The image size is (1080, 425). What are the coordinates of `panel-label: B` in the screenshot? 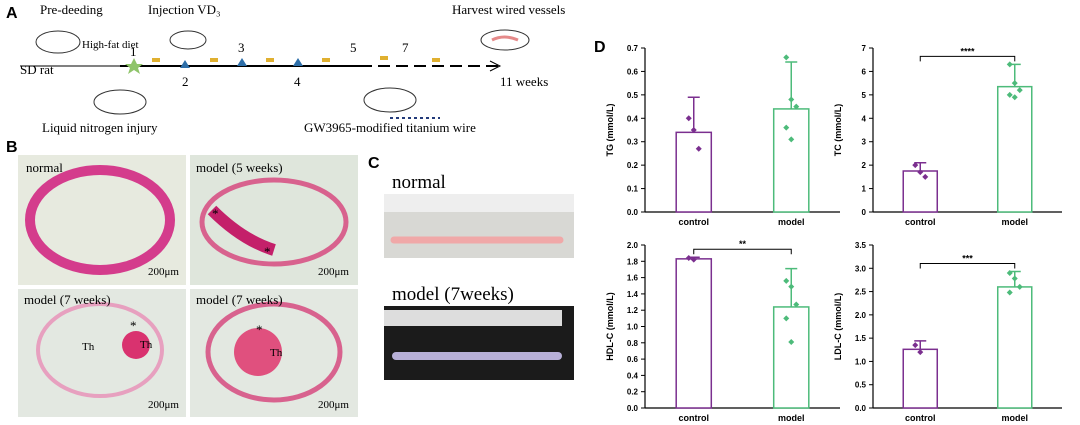 It's located at (12, 147).